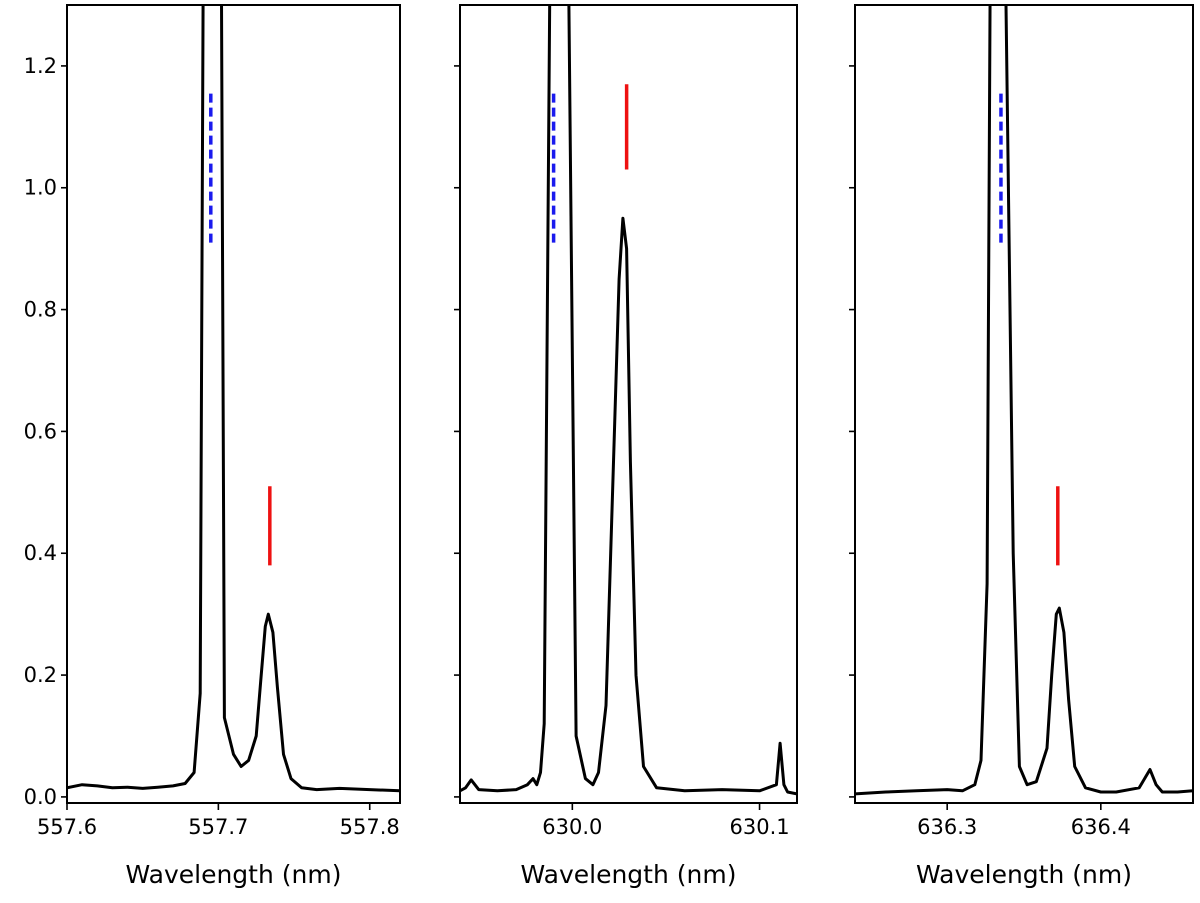 This screenshot has width=1200, height=903. What do you see at coordinates (40, 675) in the screenshot?
I see `y-tick-label: 0.2` at bounding box center [40, 675].